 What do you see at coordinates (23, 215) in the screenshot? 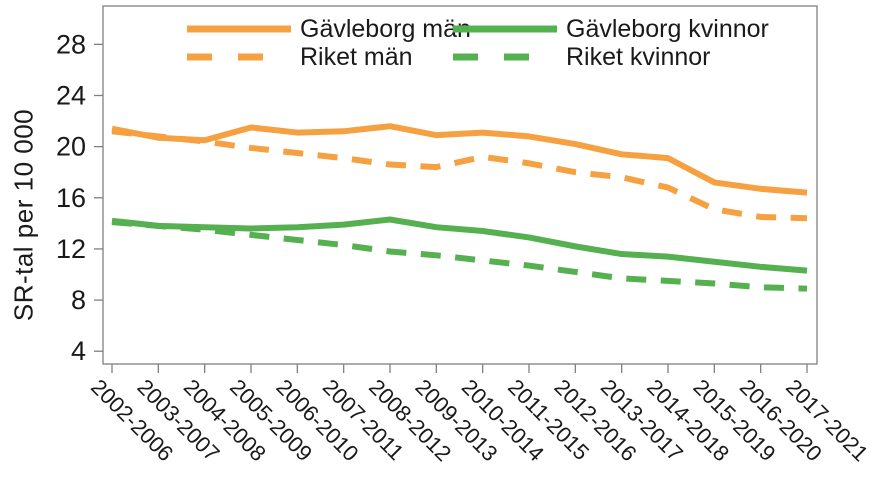
I see `y-axis-title: SR-tal per 10 000` at bounding box center [23, 215].